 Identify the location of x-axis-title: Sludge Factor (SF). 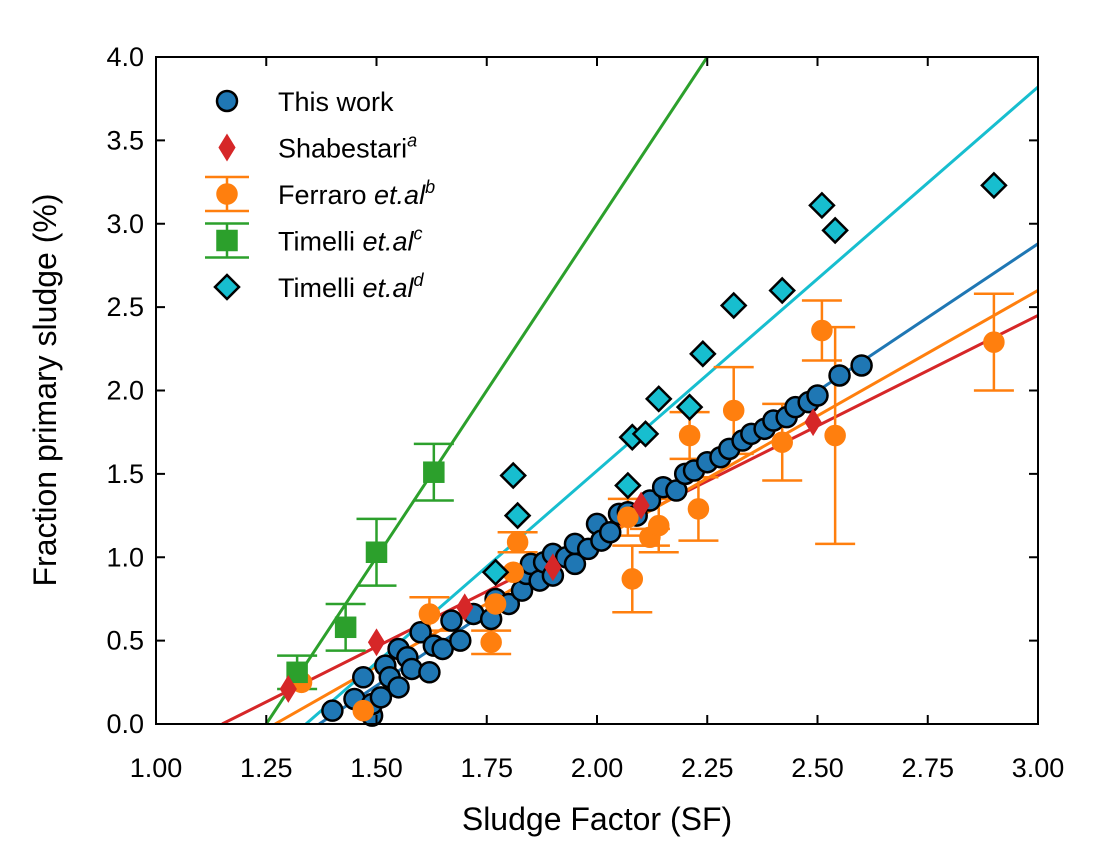
(597, 819).